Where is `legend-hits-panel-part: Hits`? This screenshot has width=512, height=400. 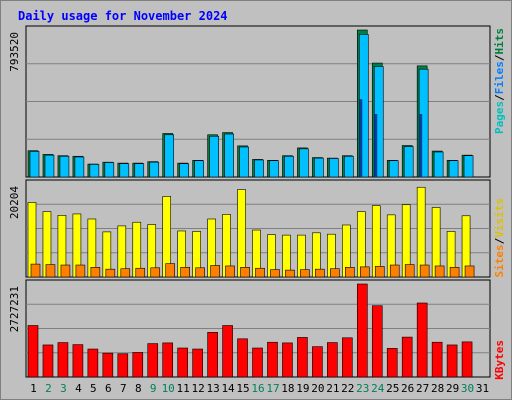
legend-hits-panel-part: Hits is located at coordinates (499, 41).